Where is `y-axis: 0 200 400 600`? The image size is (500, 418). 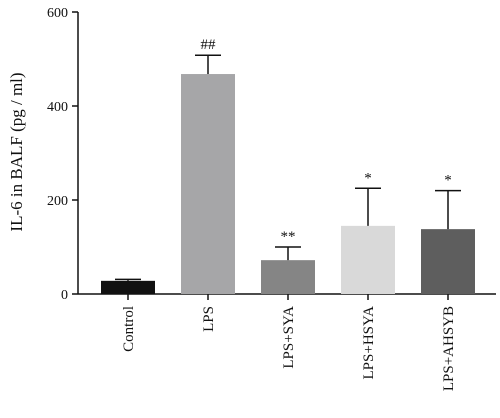
y-axis: 0 200 400 600 is located at coordinates (63, 154).